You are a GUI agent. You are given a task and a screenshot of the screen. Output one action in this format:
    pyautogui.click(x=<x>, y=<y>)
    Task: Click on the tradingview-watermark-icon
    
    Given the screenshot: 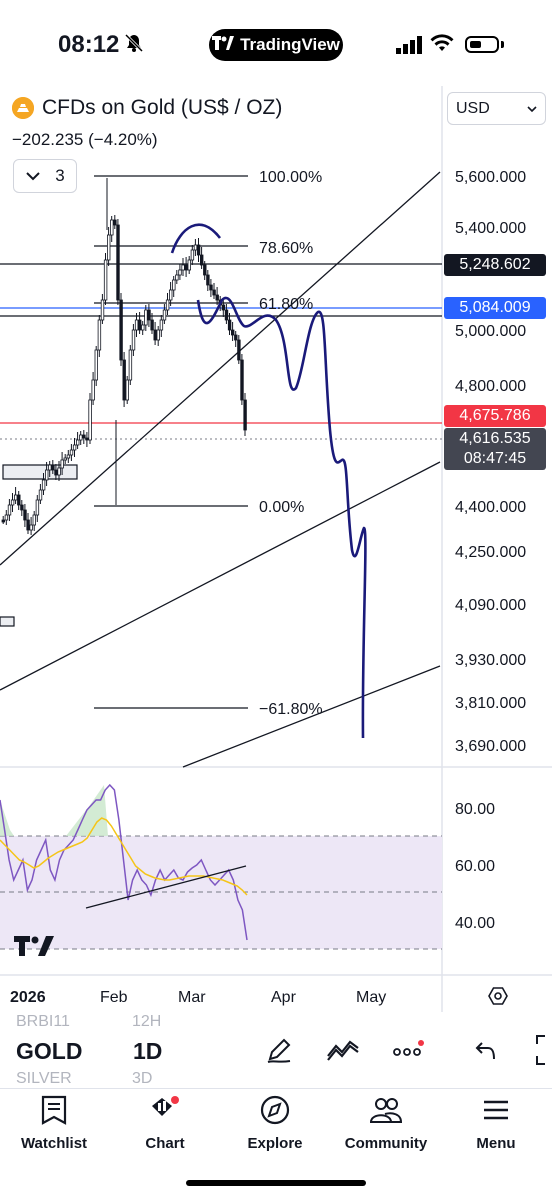 What is the action you would take?
    pyautogui.click(x=34, y=946)
    